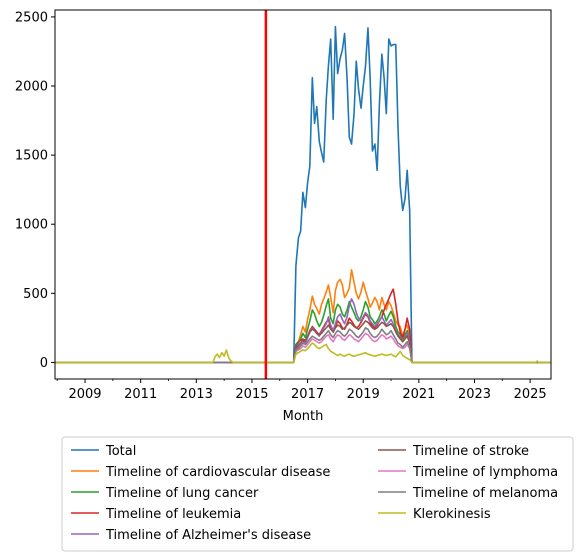 The width and height of the screenshot is (583, 557). I want to click on y-tick-label: 500, so click(35, 294).